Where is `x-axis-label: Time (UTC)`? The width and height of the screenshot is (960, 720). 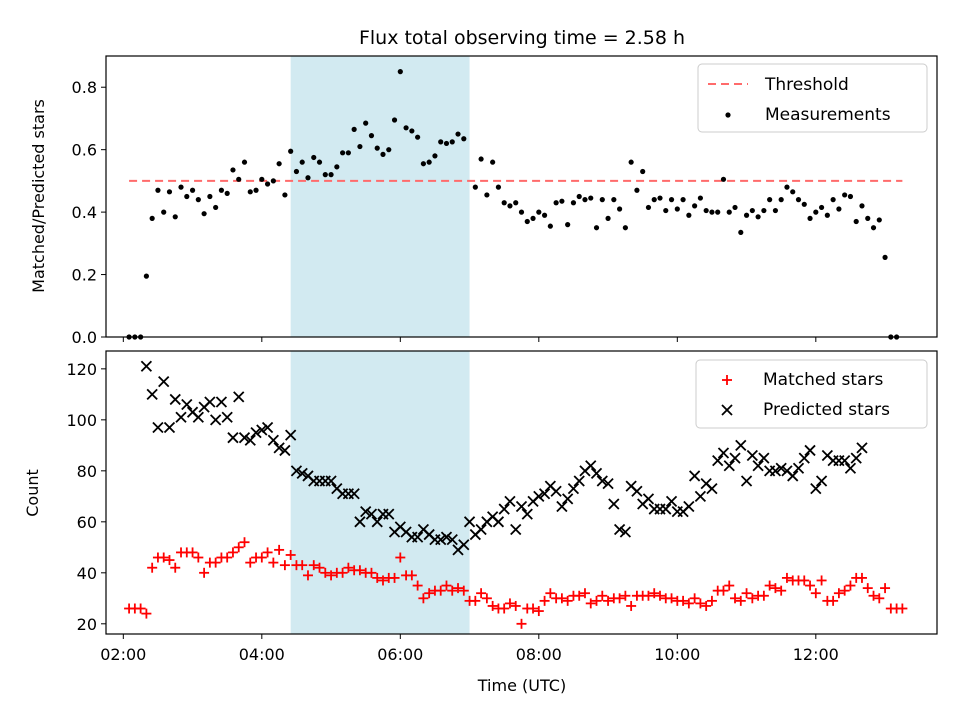
x-axis-label: Time (UTC) is located at coordinates (521, 685).